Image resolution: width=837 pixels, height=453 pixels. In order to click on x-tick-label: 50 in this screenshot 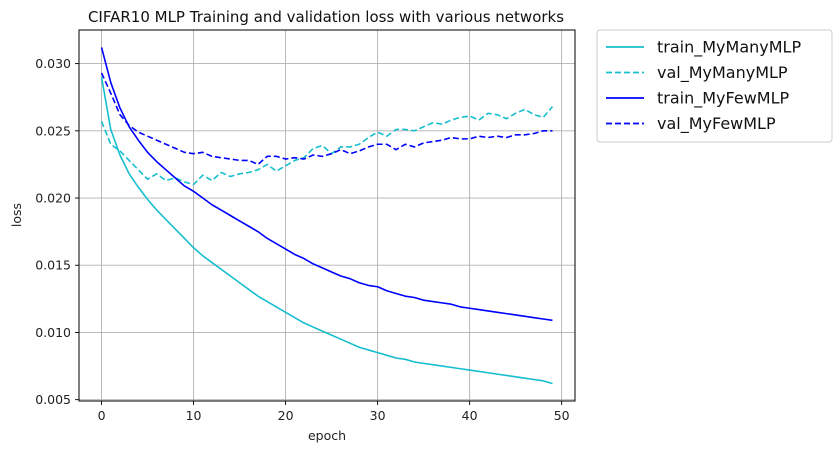, I will do `click(562, 415)`.